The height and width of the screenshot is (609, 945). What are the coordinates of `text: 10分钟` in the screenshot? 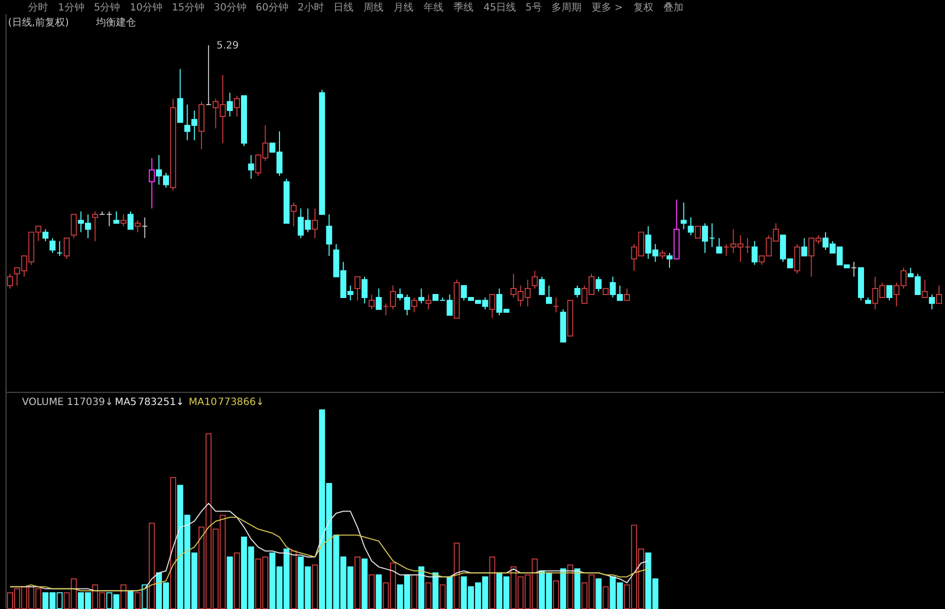 It's located at (146, 7).